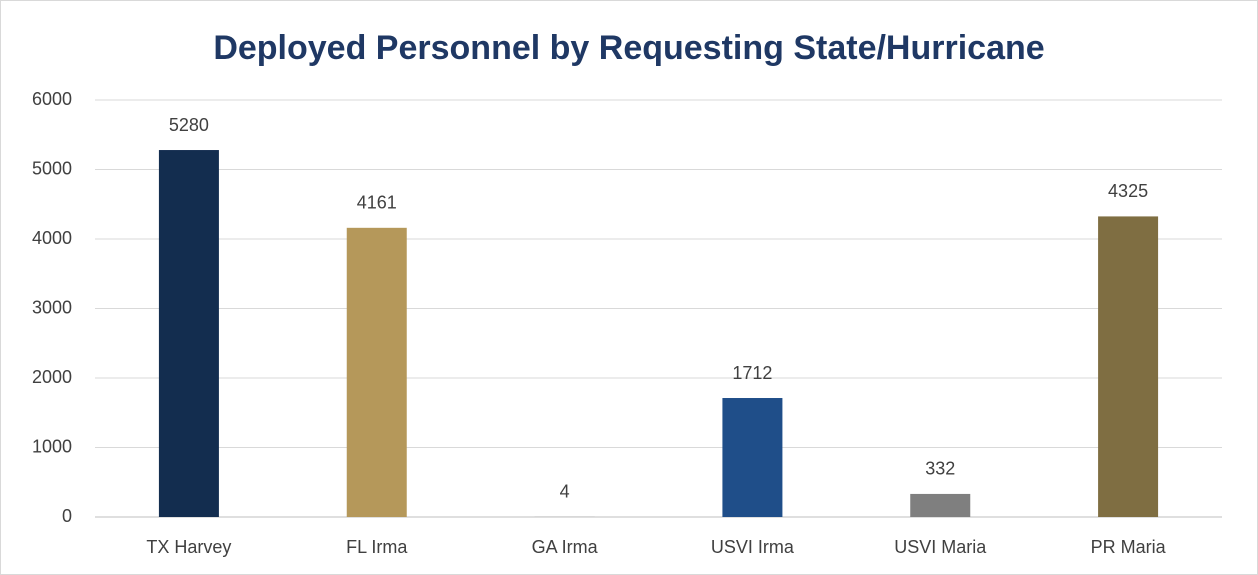 The height and width of the screenshot is (575, 1258). Describe the element at coordinates (565, 491) in the screenshot. I see `data-label: 4` at that location.